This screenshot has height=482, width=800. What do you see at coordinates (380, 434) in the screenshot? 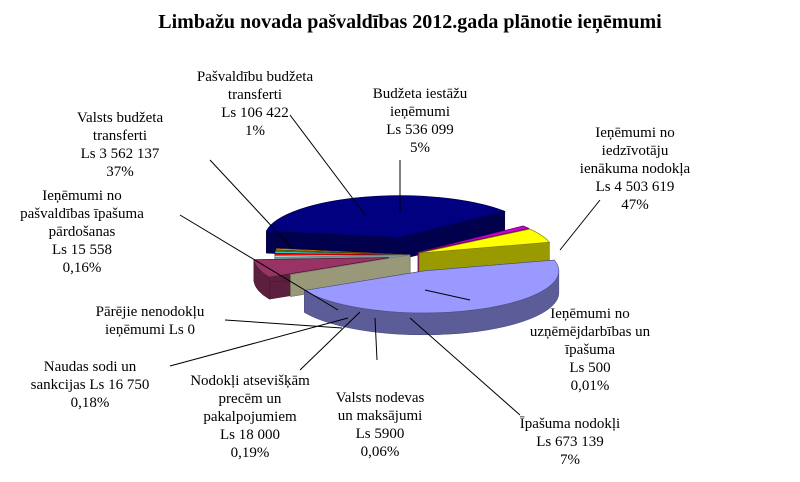
I see `slice-label-line: Ls 5900` at bounding box center [380, 434].